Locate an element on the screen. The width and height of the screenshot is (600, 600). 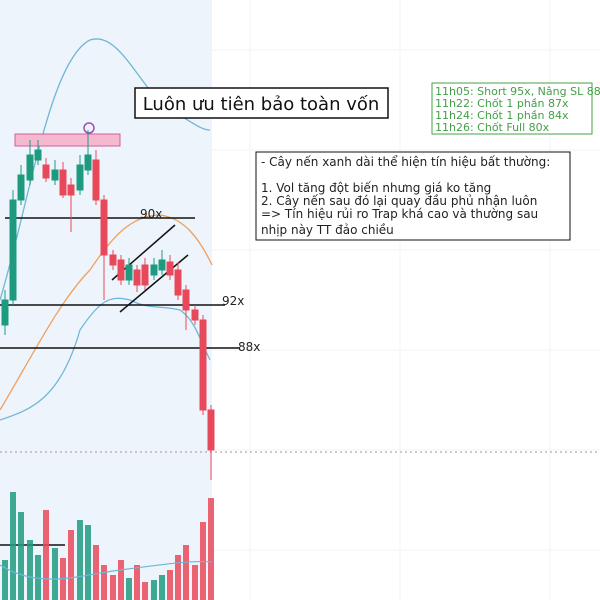
level-label: 92x is located at coordinates (233, 301).